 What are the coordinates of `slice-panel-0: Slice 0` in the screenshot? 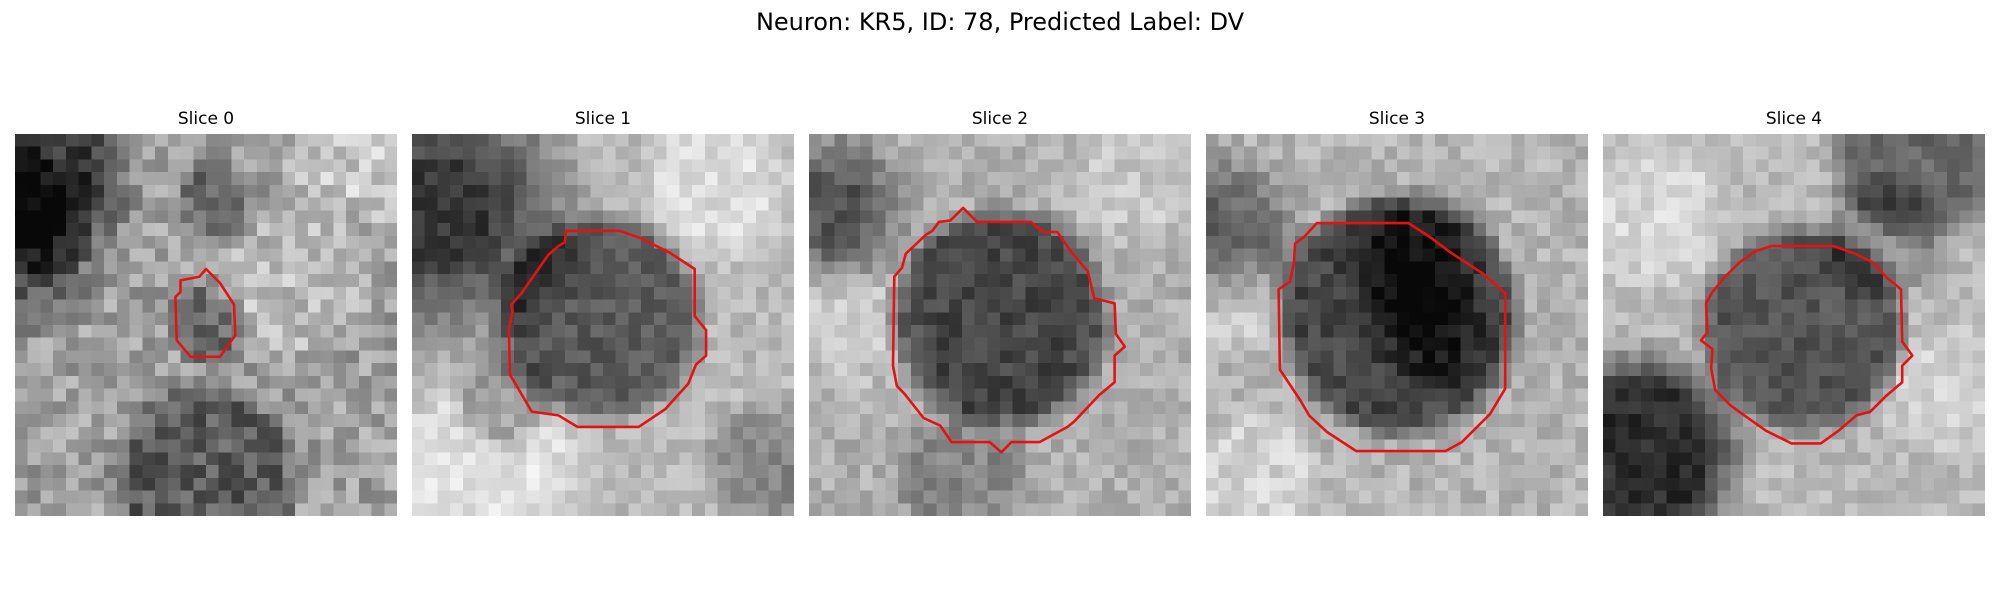 It's located at (206, 313).